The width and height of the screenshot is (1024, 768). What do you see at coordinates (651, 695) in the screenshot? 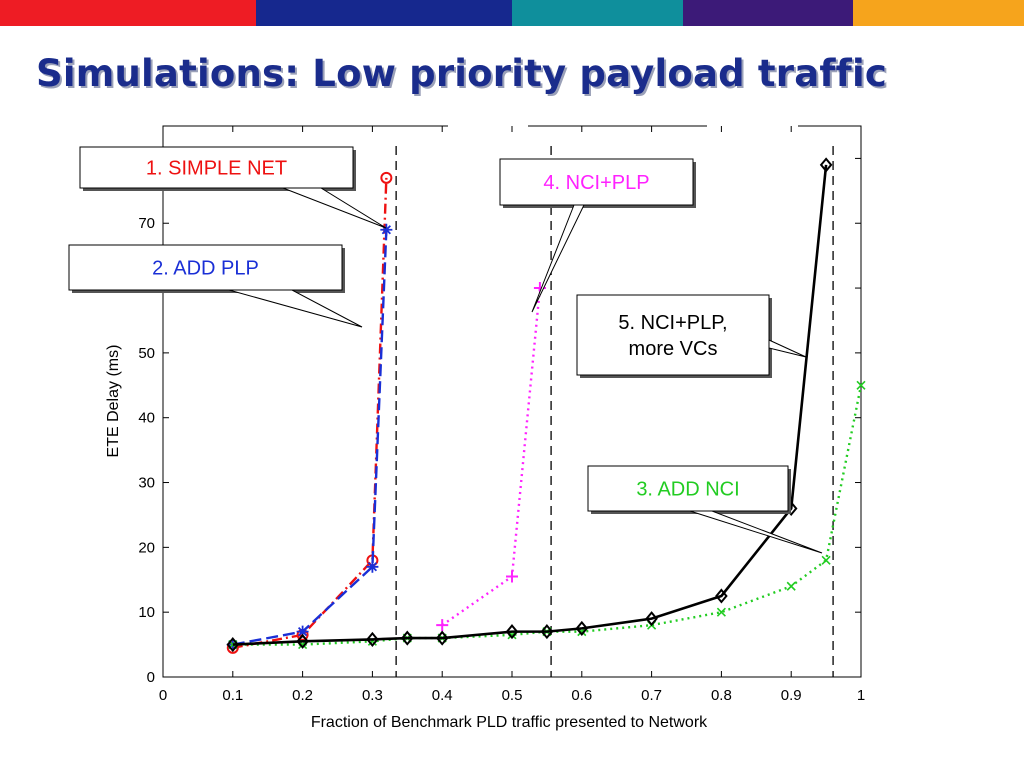
I see `x-tick-label: 0.7` at bounding box center [651, 695].